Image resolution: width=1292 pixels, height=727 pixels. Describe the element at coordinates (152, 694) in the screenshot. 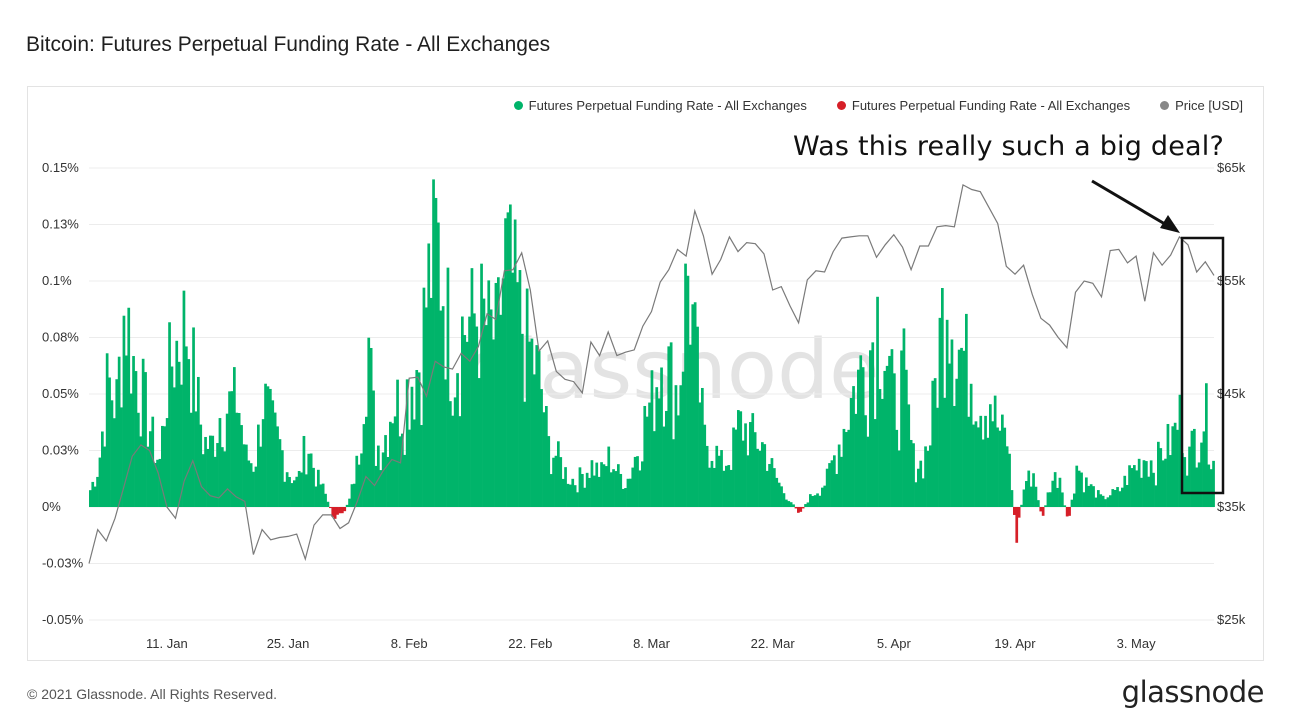

I see `copyright-text: © 2021 Glassnode. All Rights Reserved.` at that location.